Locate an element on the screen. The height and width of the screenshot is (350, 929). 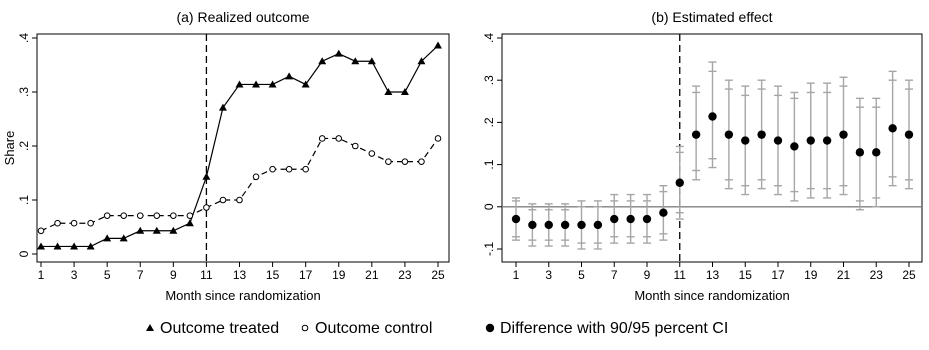
panel-a-x-tick-label: 1 is located at coordinates (41, 275).